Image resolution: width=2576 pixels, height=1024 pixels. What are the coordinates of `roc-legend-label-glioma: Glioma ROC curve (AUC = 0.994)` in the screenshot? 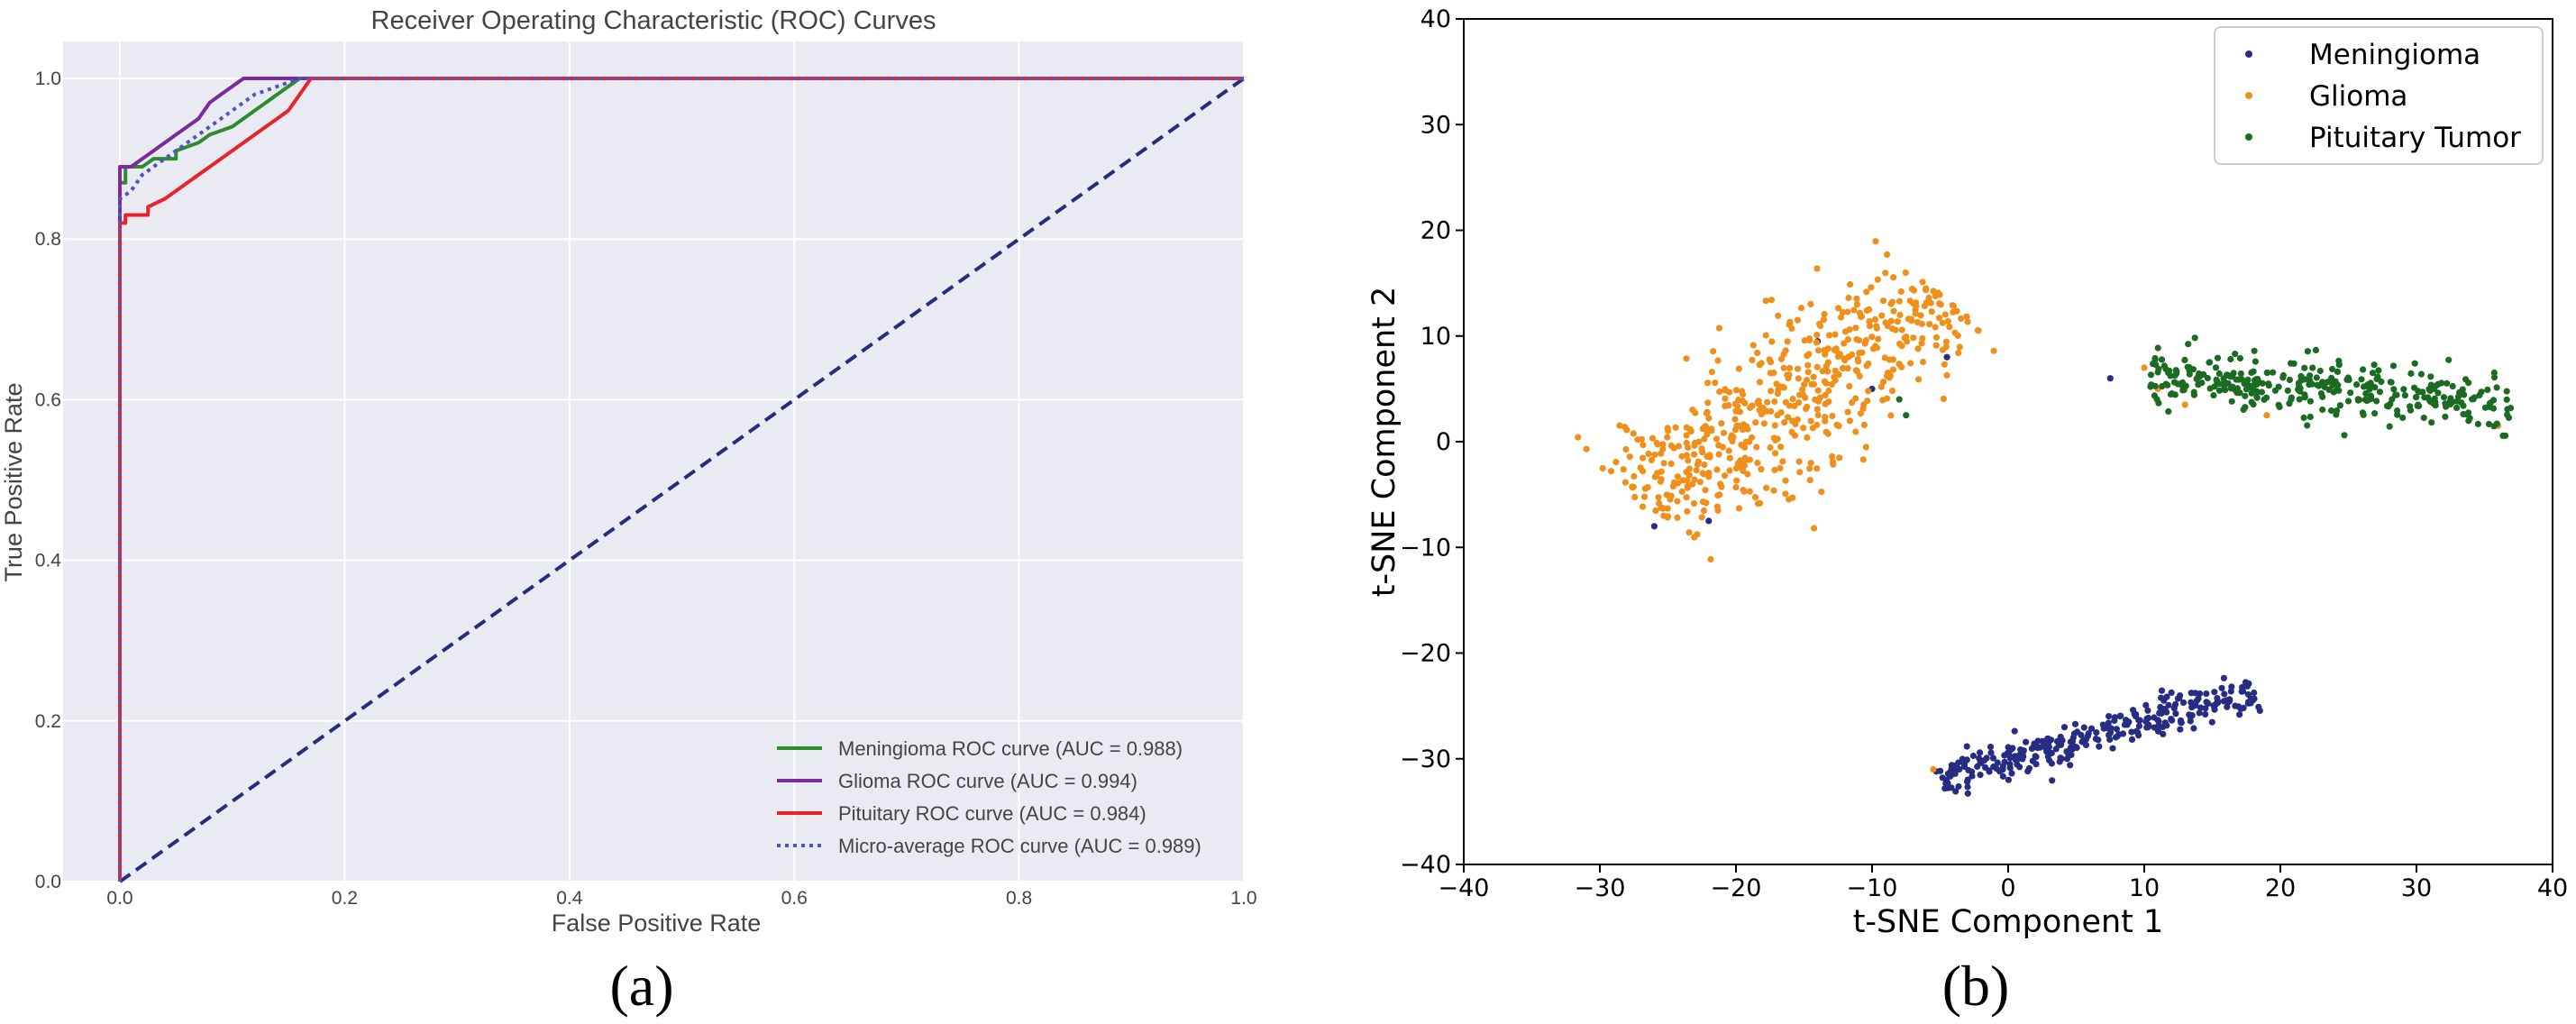 It's located at (987, 781).